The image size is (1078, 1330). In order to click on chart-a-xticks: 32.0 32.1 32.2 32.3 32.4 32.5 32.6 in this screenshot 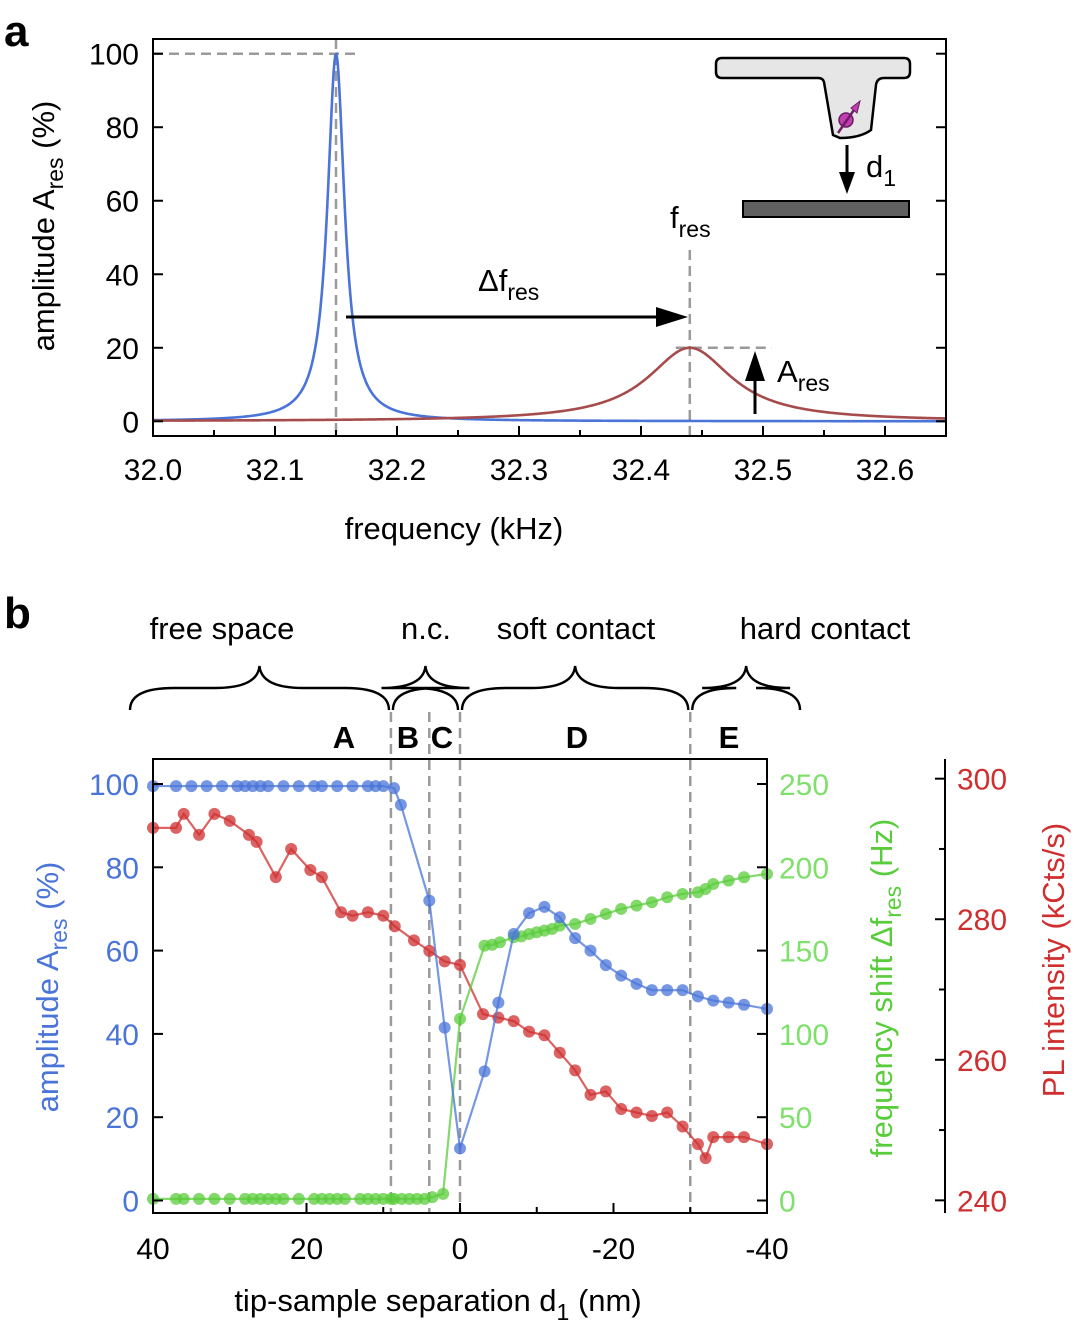, I will do `click(519, 456)`.